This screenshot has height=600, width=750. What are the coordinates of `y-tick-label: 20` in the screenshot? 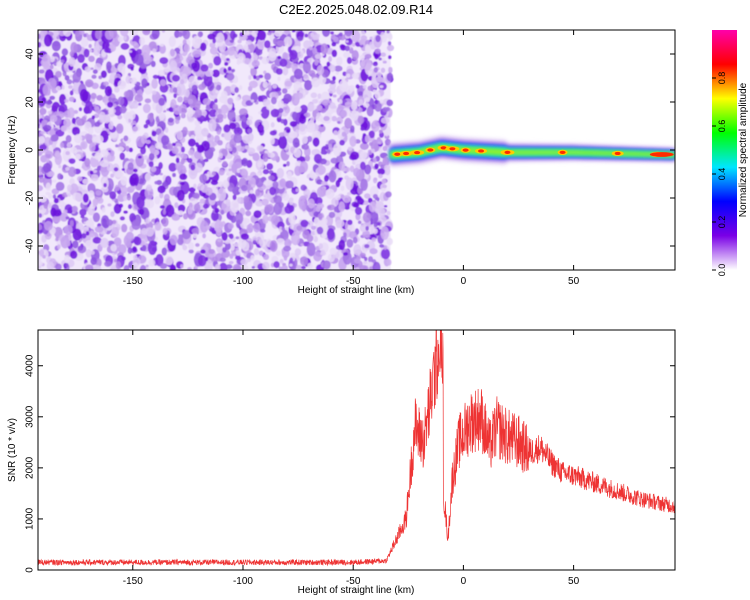 It's located at (30, 102).